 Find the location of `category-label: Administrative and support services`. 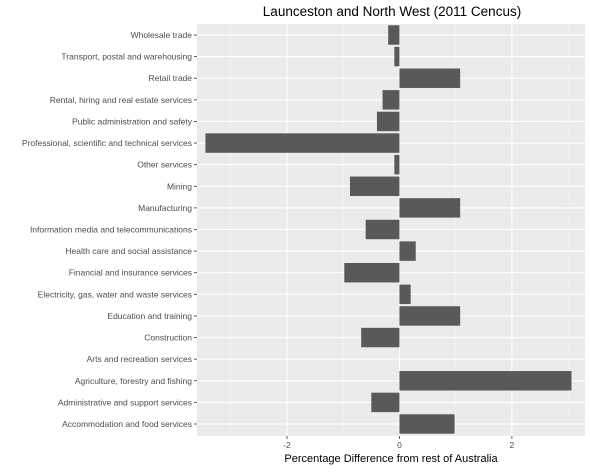

category-label: Administrative and support services is located at coordinates (125, 402).